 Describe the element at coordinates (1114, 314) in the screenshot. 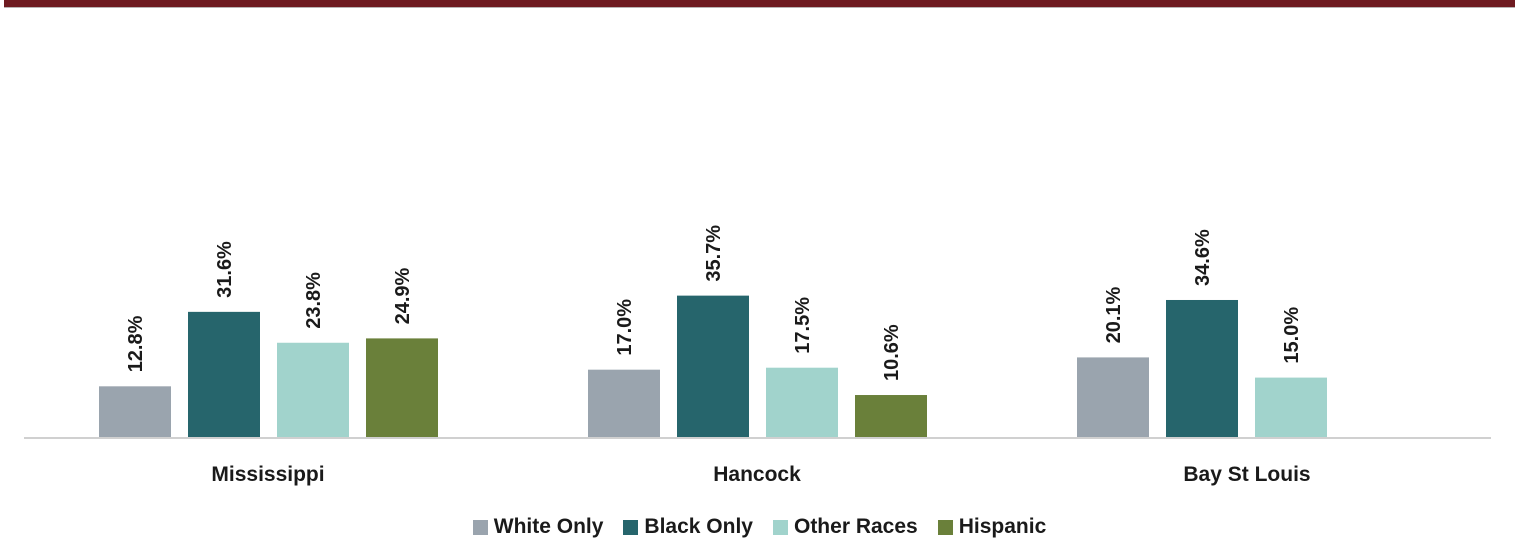

I see `data-label-white-only-bay-st-louis: 20.1%` at that location.